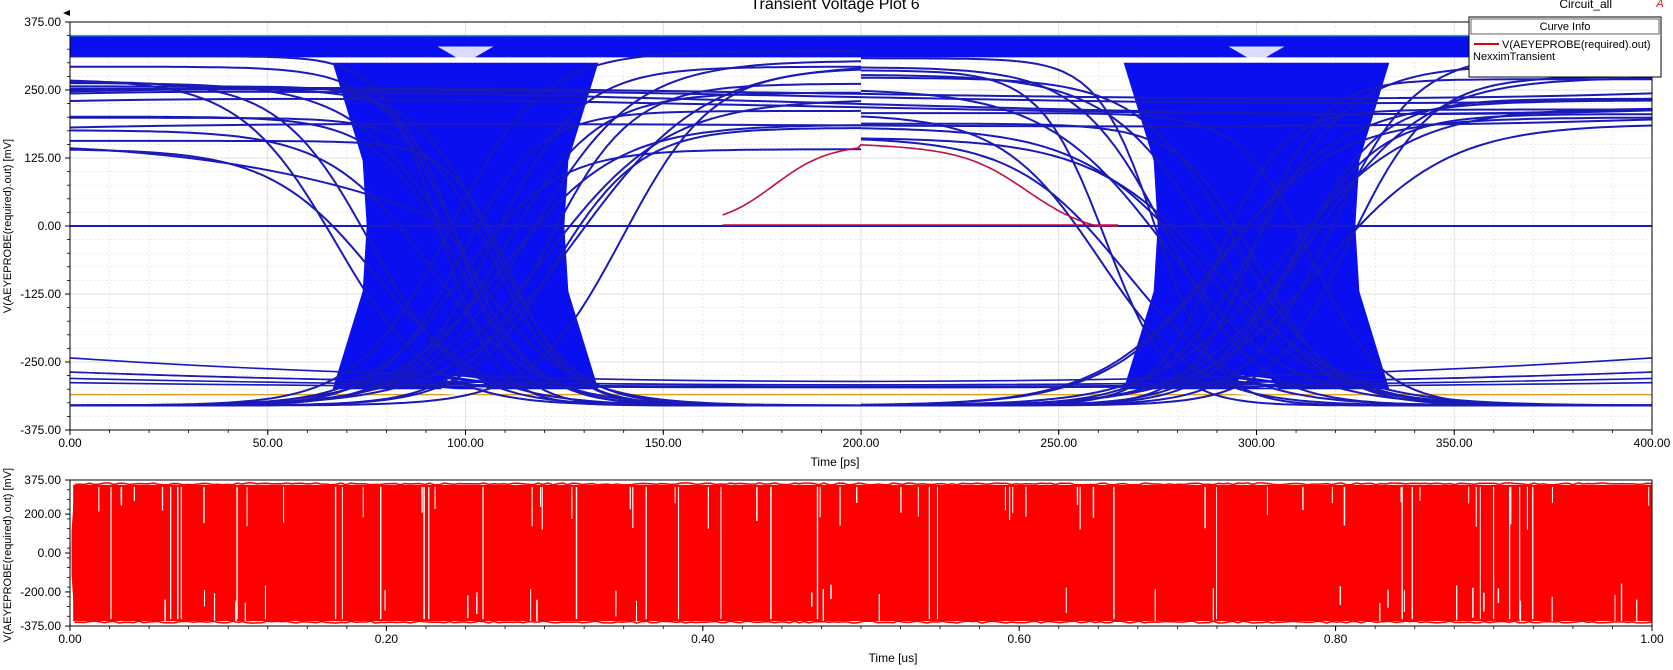 The height and width of the screenshot is (670, 1673). I want to click on eye-y-axis-label: V(AEYEPROBE(required).out) [mV], so click(8, 226).